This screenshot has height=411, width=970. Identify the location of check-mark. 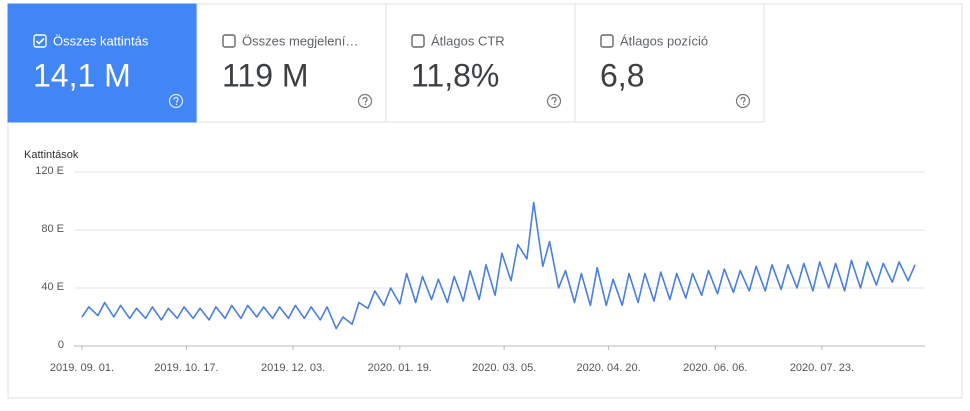
(40, 41).